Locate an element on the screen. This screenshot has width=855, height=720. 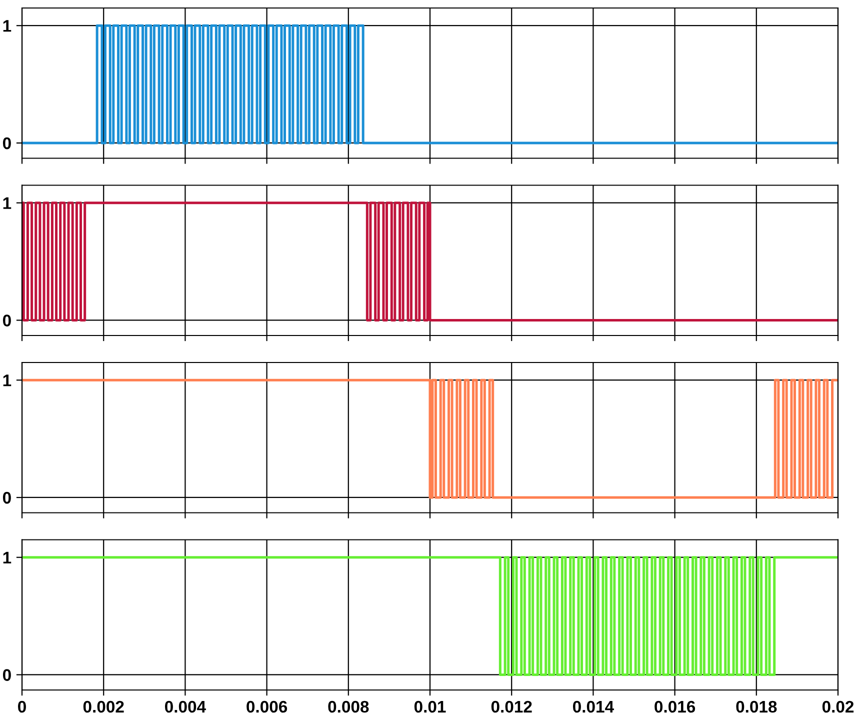
x-tick-label: 0.014 is located at coordinates (593, 706).